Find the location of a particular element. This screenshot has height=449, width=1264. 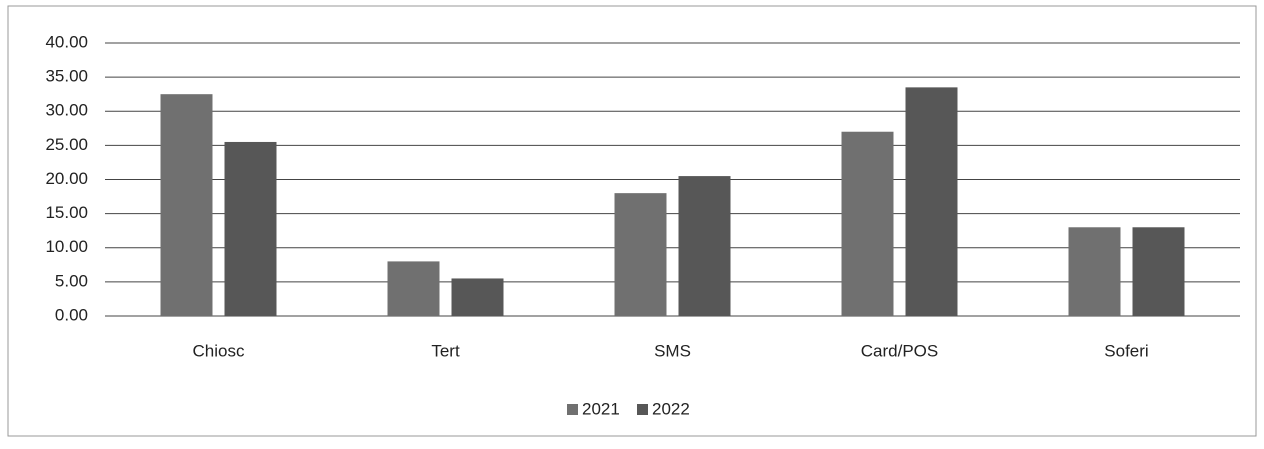

legend-label: 2021 is located at coordinates (601, 408).